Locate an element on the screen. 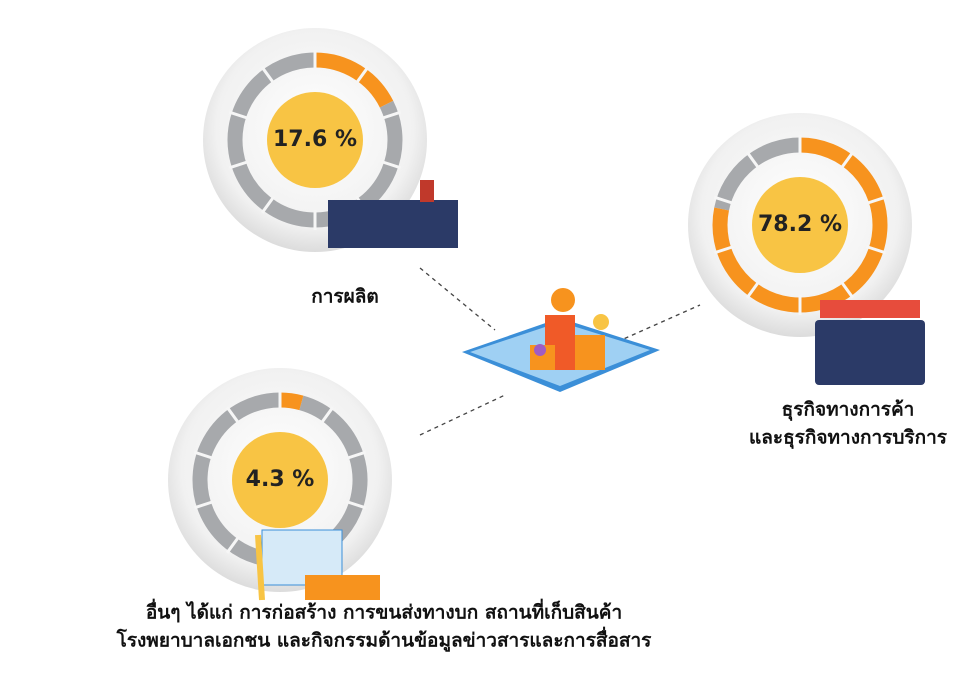 The height and width of the screenshot is (682, 969). category-label: ธุรกิจทางการค้า is located at coordinates (848, 410).